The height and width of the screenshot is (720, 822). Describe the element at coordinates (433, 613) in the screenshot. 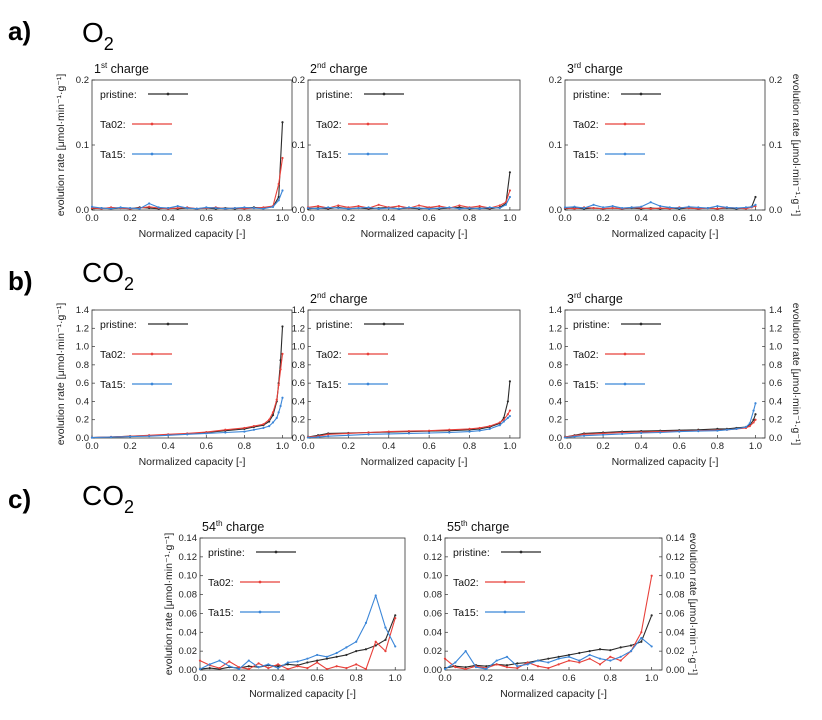

I see `y-tick-label: 0.06` at that location.